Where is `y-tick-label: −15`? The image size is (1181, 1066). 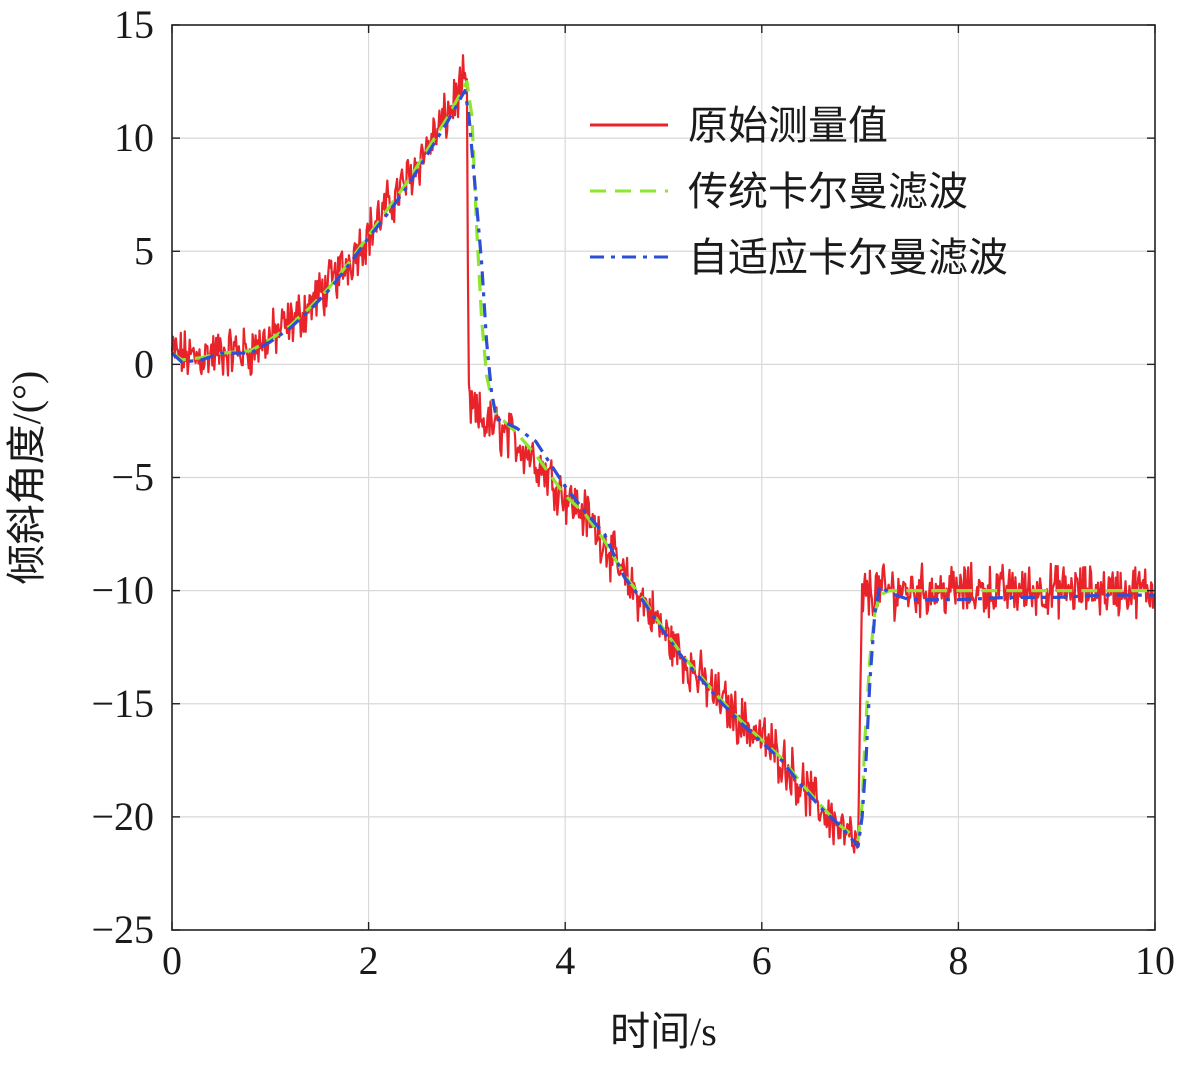
y-tick-label: −15 is located at coordinates (122, 703).